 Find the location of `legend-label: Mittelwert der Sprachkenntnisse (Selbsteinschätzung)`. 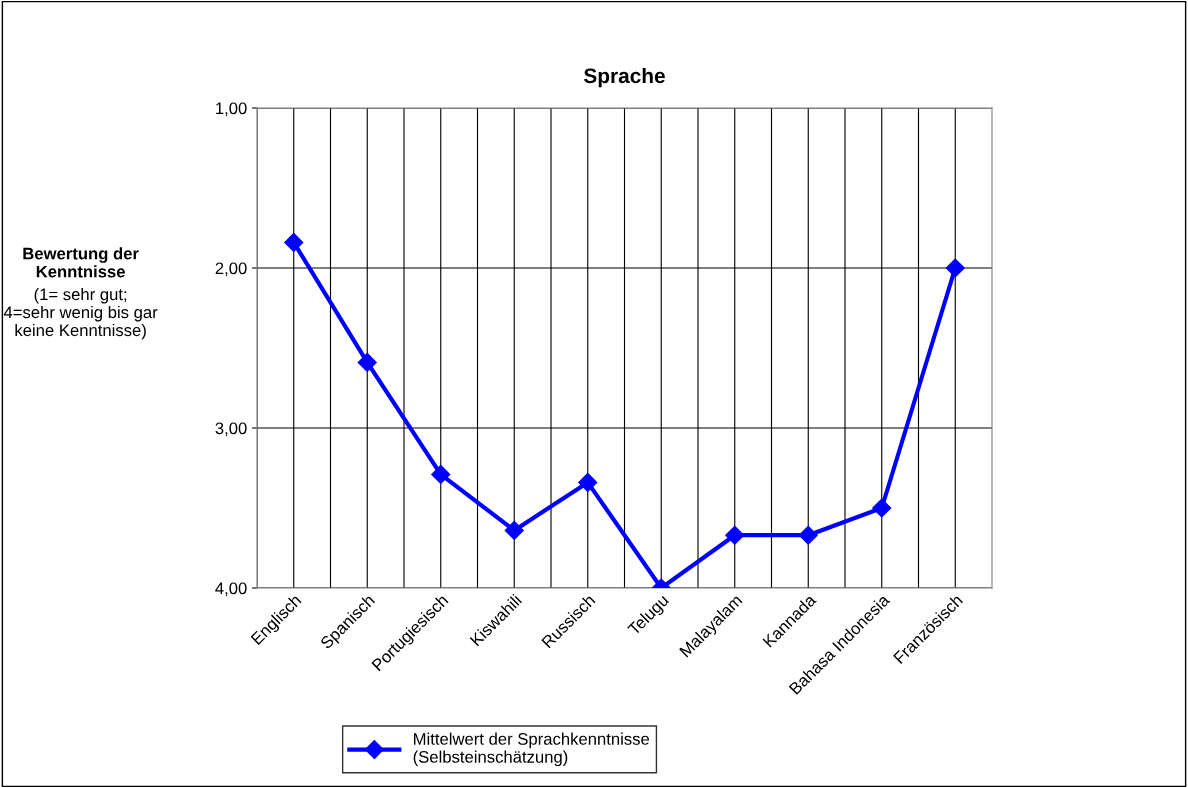

legend-label: Mittelwert der Sprachkenntnisse (Selbsteinschätzung) is located at coordinates (531, 749).